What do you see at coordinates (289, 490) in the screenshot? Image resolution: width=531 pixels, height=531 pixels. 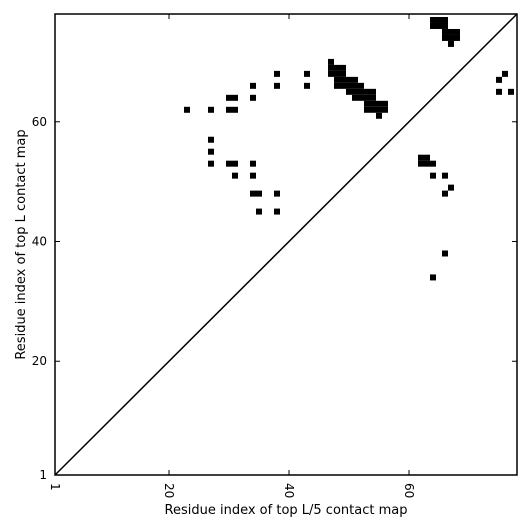 I see `x-tick-label: 40` at bounding box center [289, 490].